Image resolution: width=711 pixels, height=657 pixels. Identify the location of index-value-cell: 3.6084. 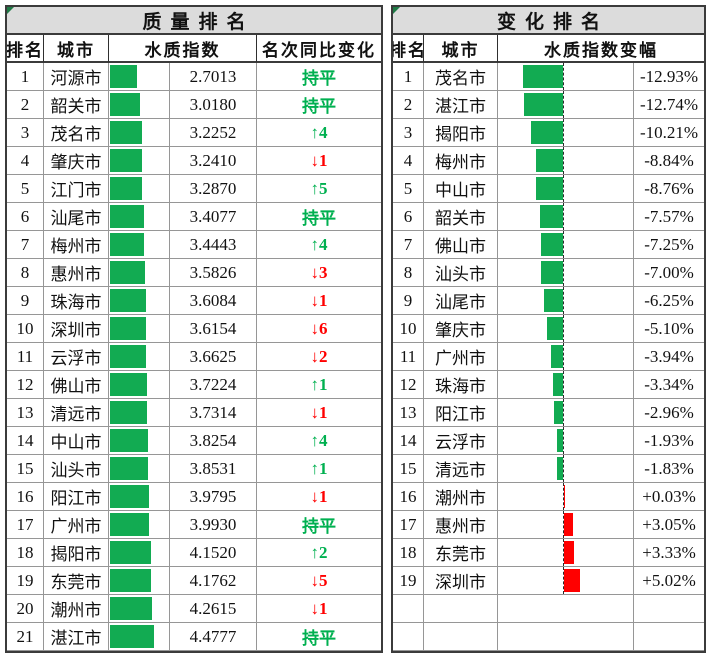
(213, 301).